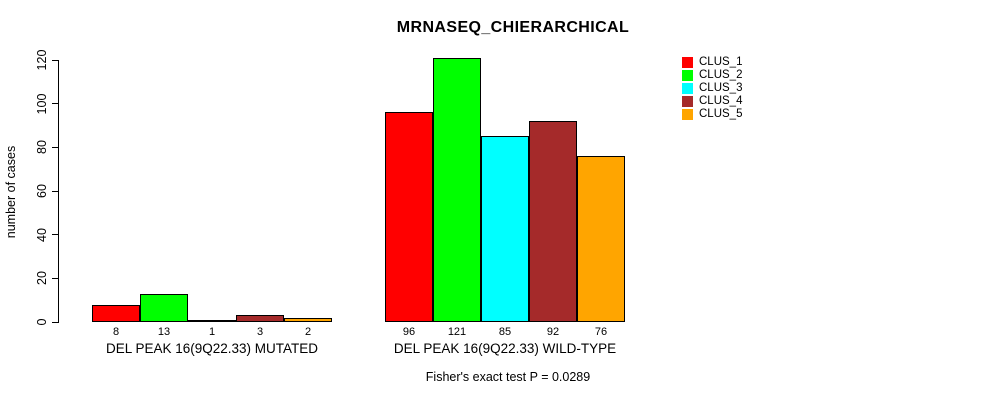 The height and width of the screenshot is (400, 990). Describe the element at coordinates (164, 332) in the screenshot. I see `bar-value-label: 13` at that location.